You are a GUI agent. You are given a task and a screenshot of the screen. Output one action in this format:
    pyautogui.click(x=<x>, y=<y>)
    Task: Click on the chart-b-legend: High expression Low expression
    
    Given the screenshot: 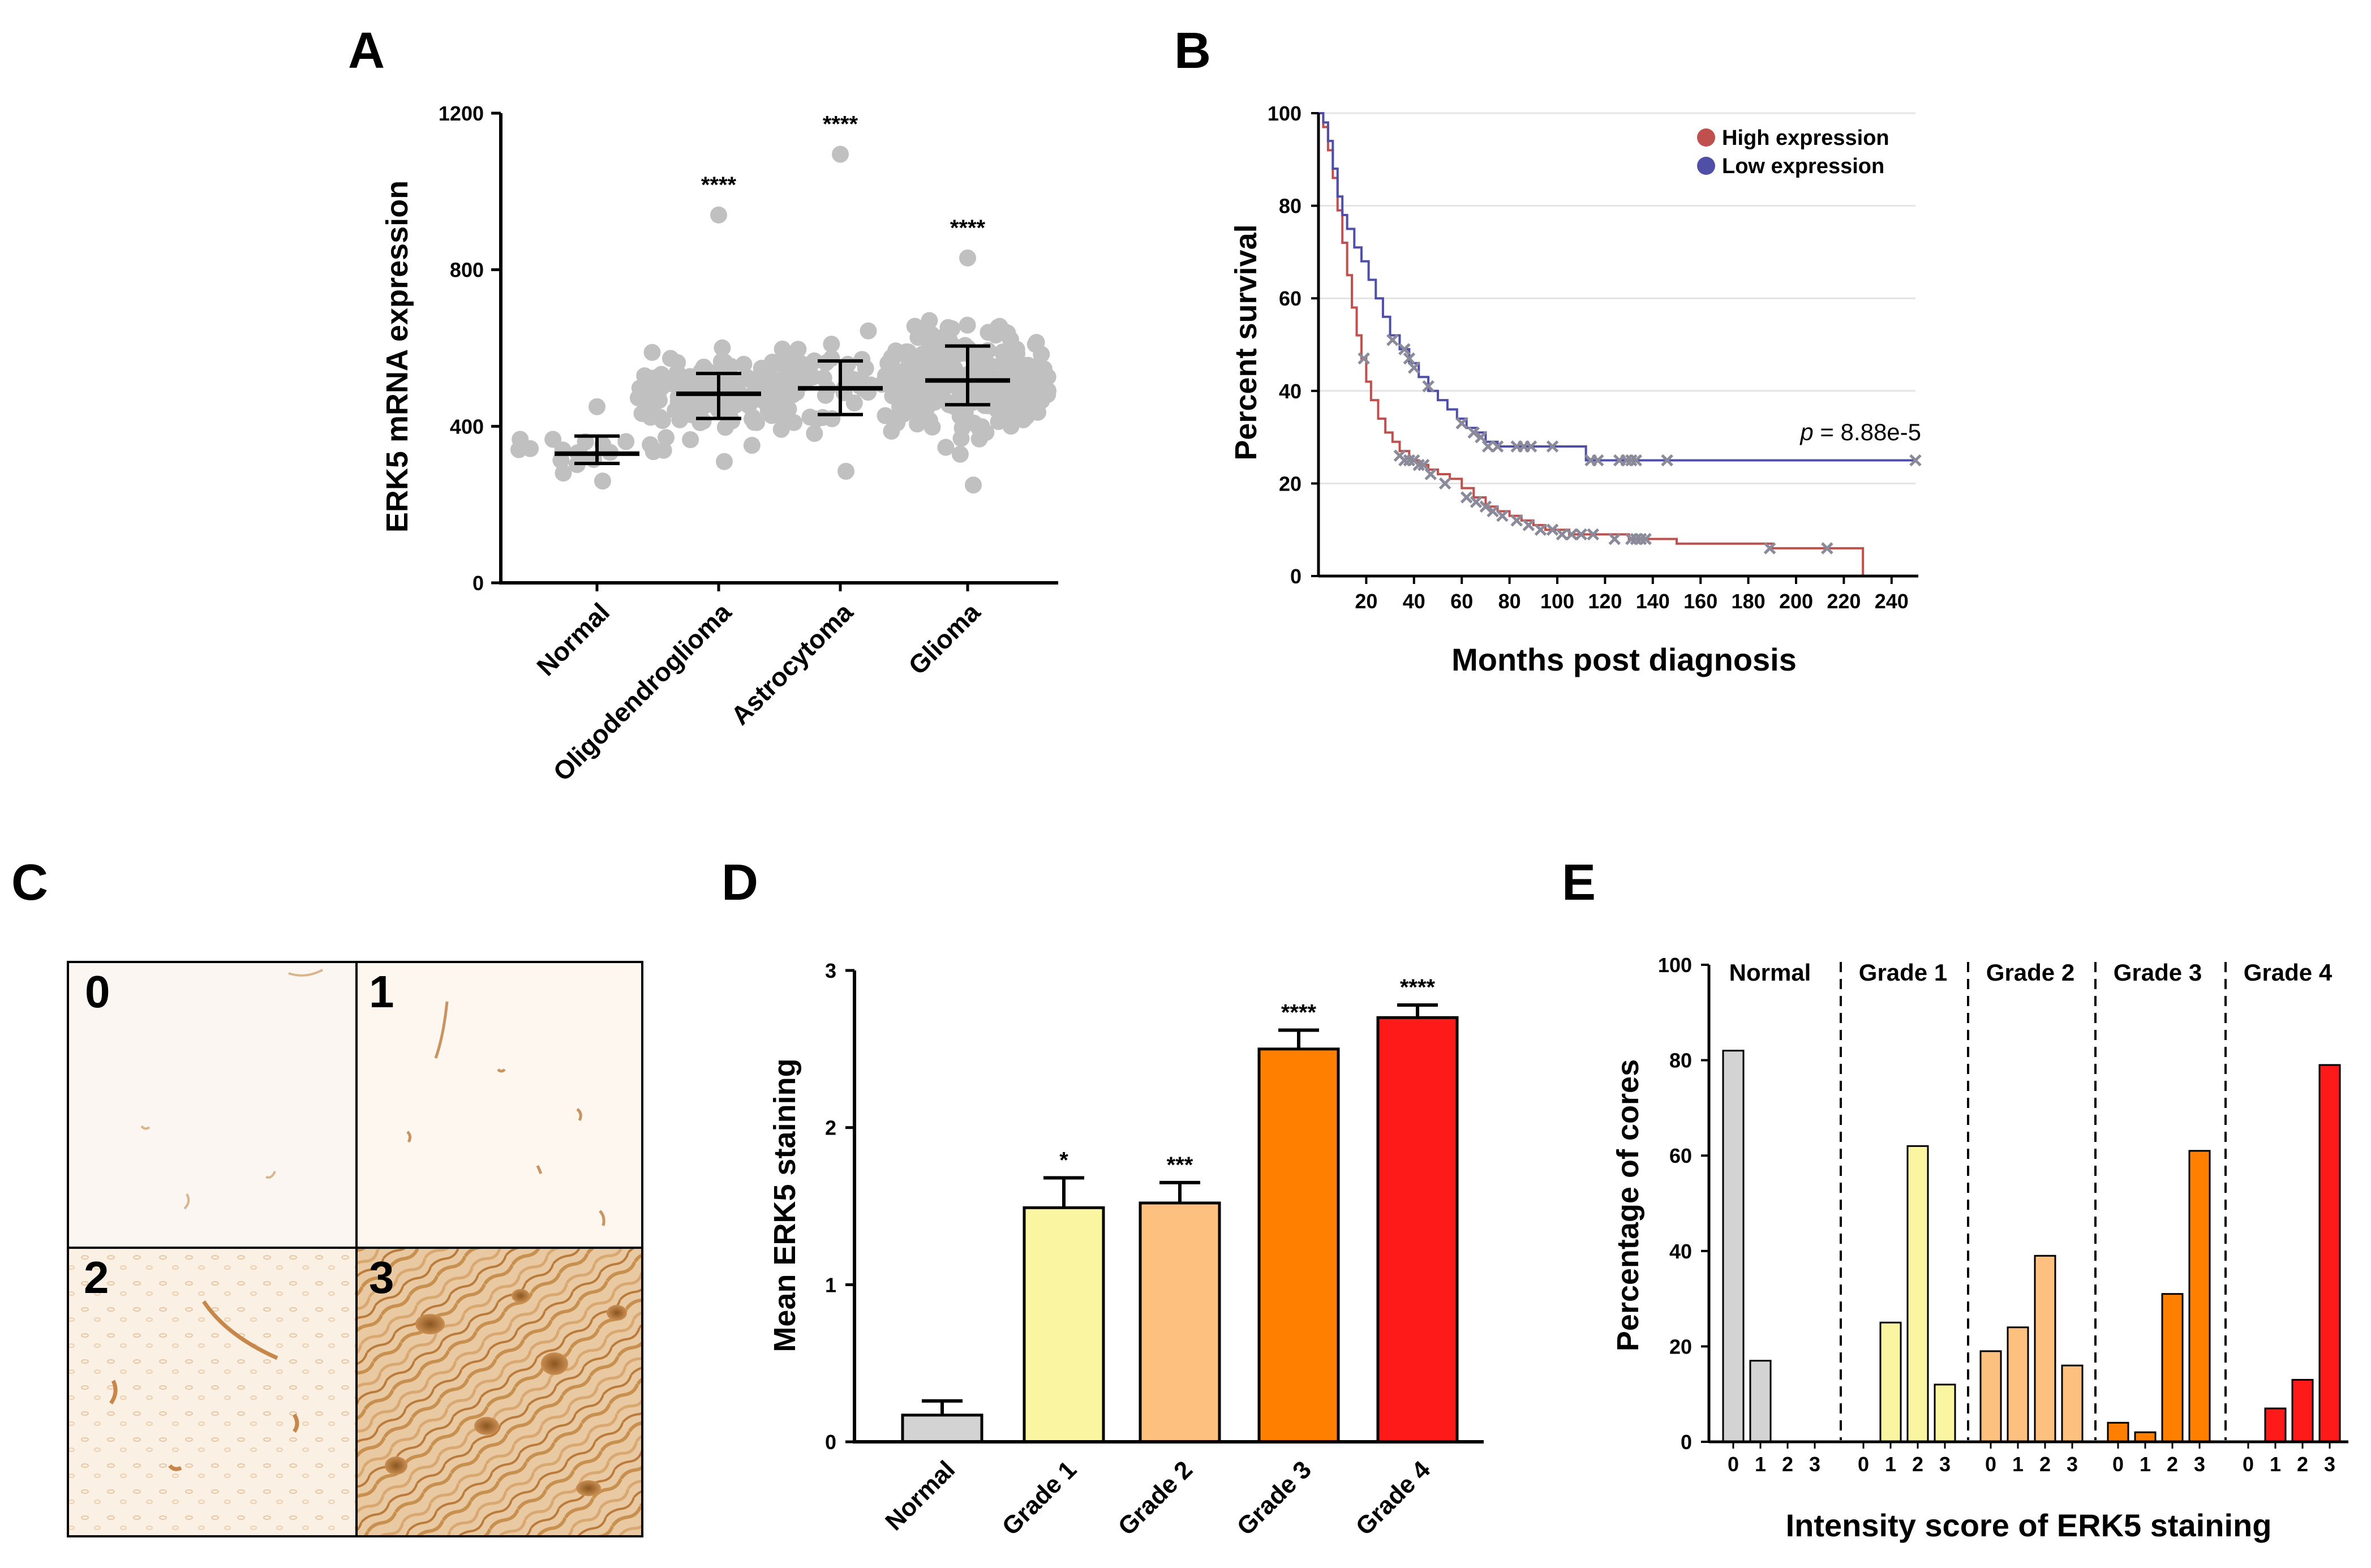 What is the action you would take?
    pyautogui.click(x=1793, y=152)
    